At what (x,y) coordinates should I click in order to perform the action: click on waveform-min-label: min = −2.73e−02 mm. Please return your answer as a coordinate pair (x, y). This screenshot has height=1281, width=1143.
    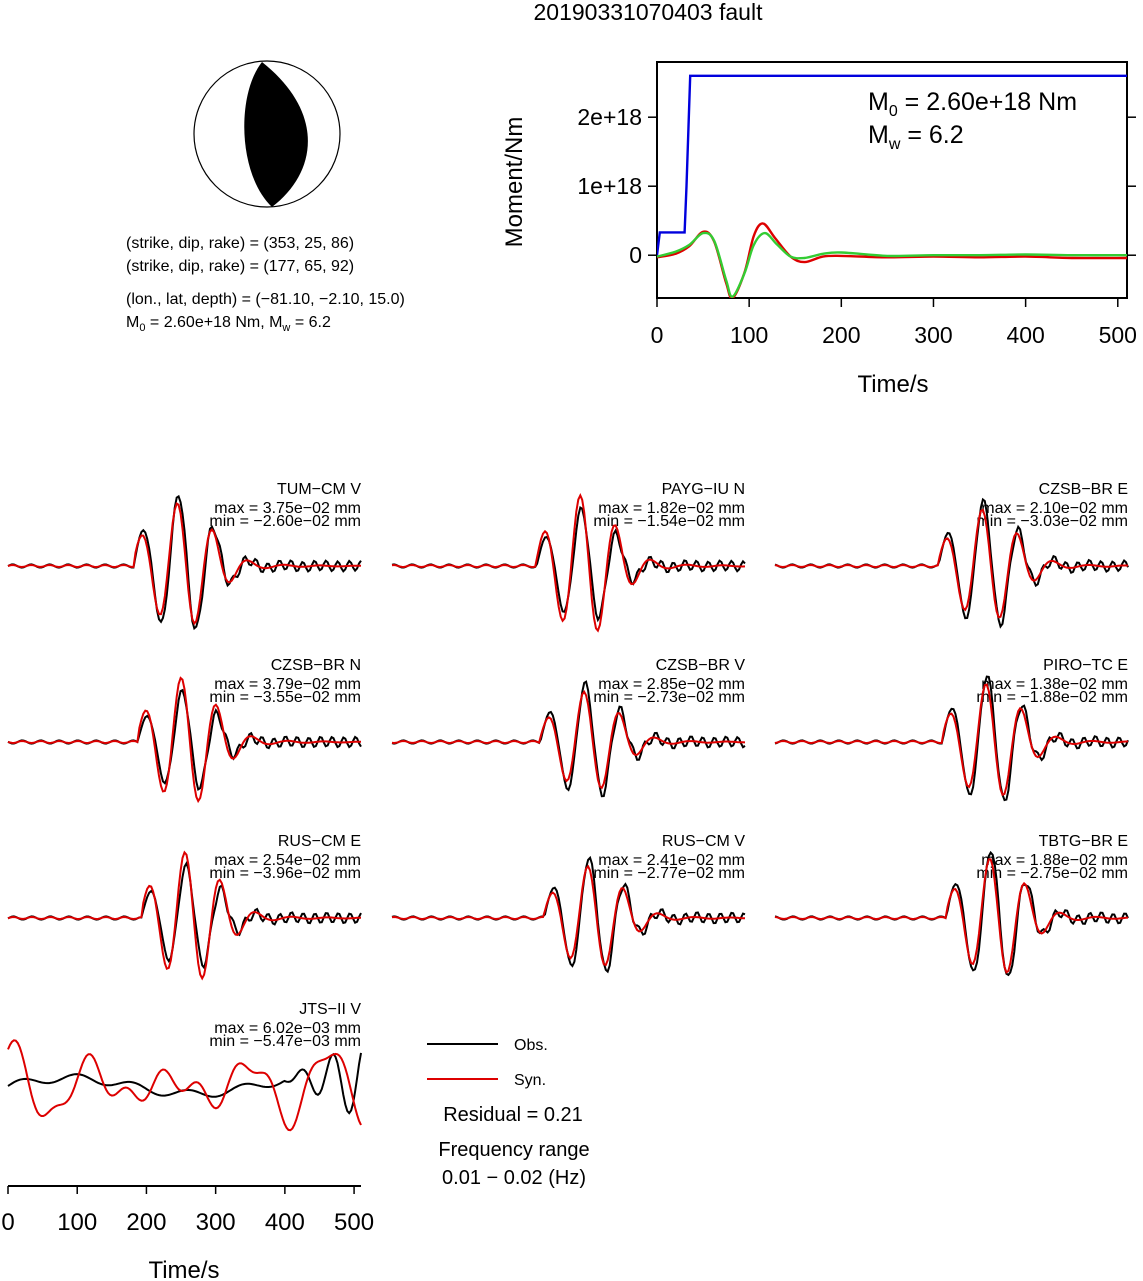
    Looking at the image, I should click on (669, 697).